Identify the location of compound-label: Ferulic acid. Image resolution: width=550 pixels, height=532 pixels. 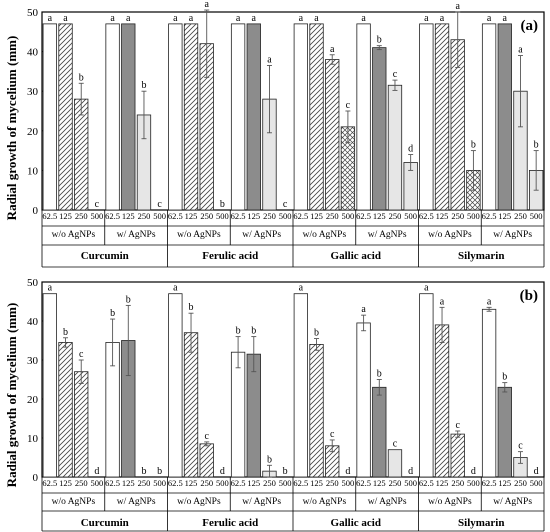
(230, 256).